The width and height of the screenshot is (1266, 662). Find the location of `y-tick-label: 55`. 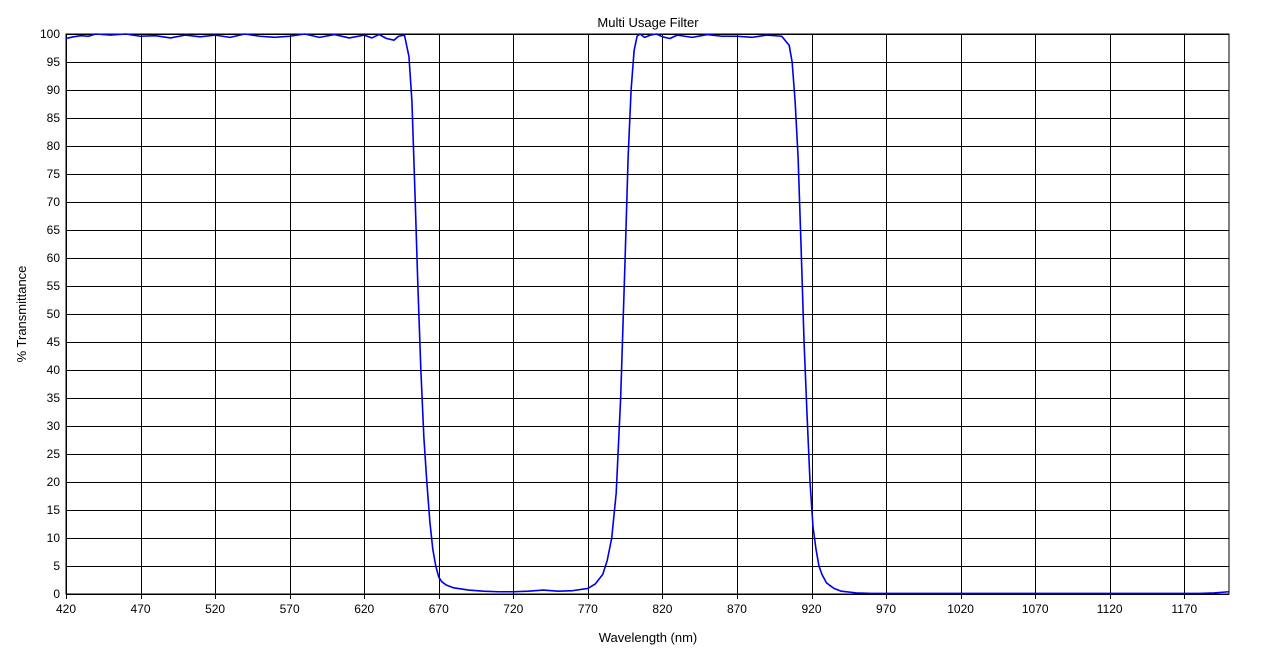

y-tick-label: 55 is located at coordinates (54, 286).